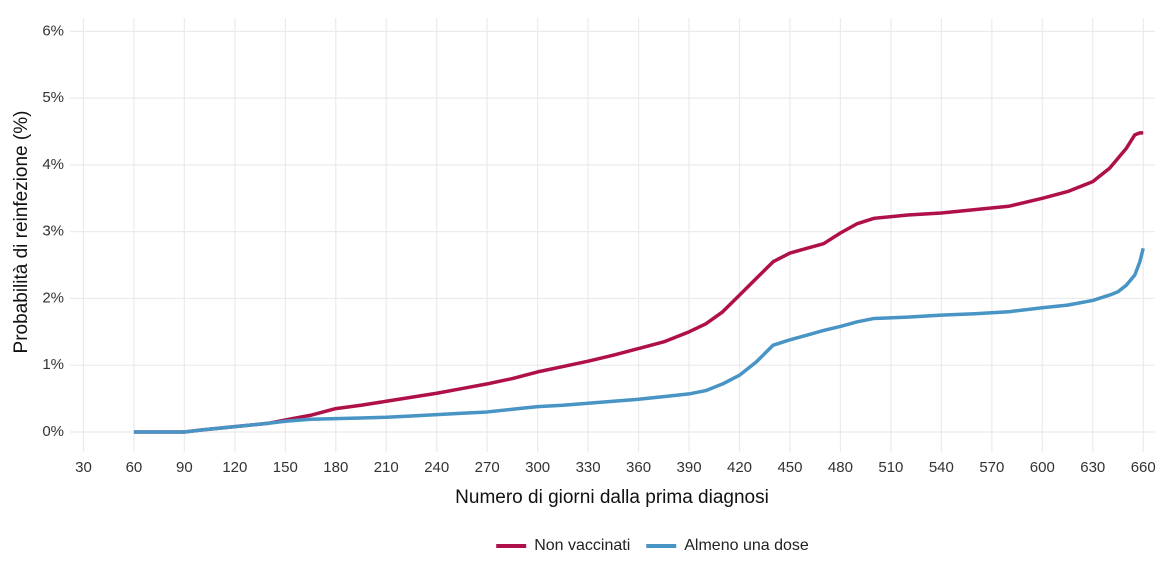  I want to click on y-tick-label: 1%, so click(53, 364).